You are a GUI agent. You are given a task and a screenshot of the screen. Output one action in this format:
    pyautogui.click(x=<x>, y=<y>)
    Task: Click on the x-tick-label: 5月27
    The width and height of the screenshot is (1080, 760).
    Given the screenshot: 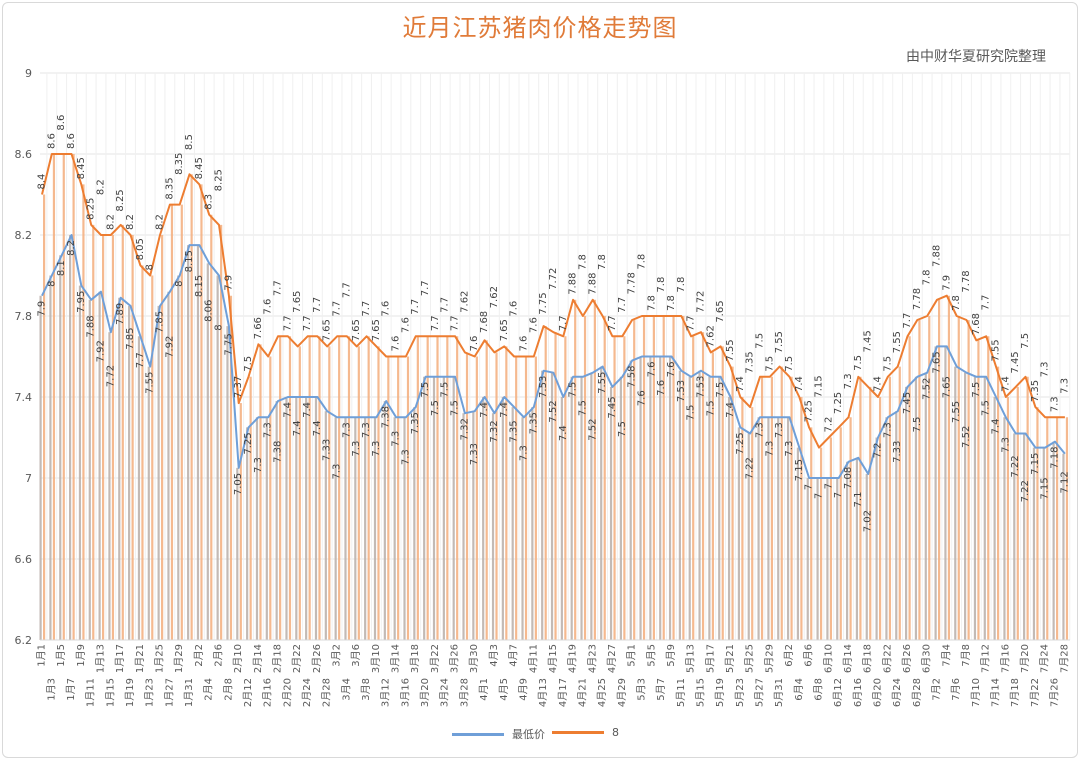 What is the action you would take?
    pyautogui.click(x=759, y=692)
    